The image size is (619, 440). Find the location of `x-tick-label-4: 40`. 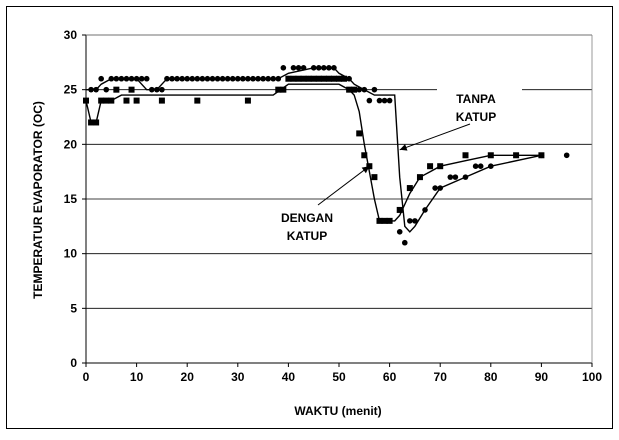

x-tick-label-4: 40 is located at coordinates (289, 377).